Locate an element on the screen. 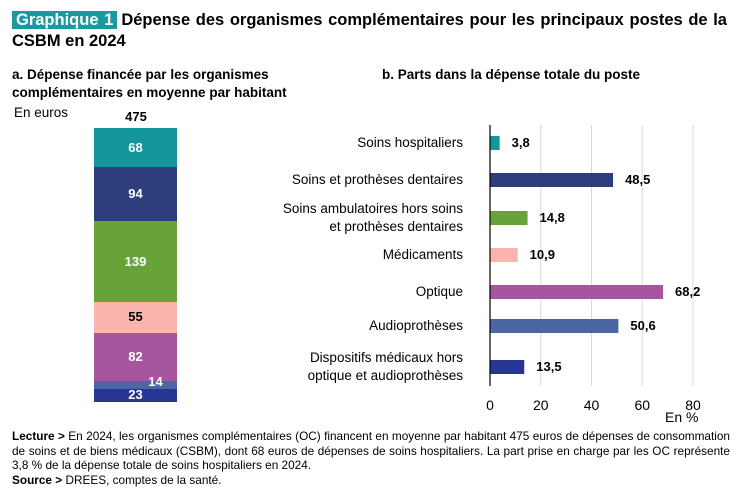 The image size is (749, 498). category-label-line: et prothèses dentaires is located at coordinates (396, 226).